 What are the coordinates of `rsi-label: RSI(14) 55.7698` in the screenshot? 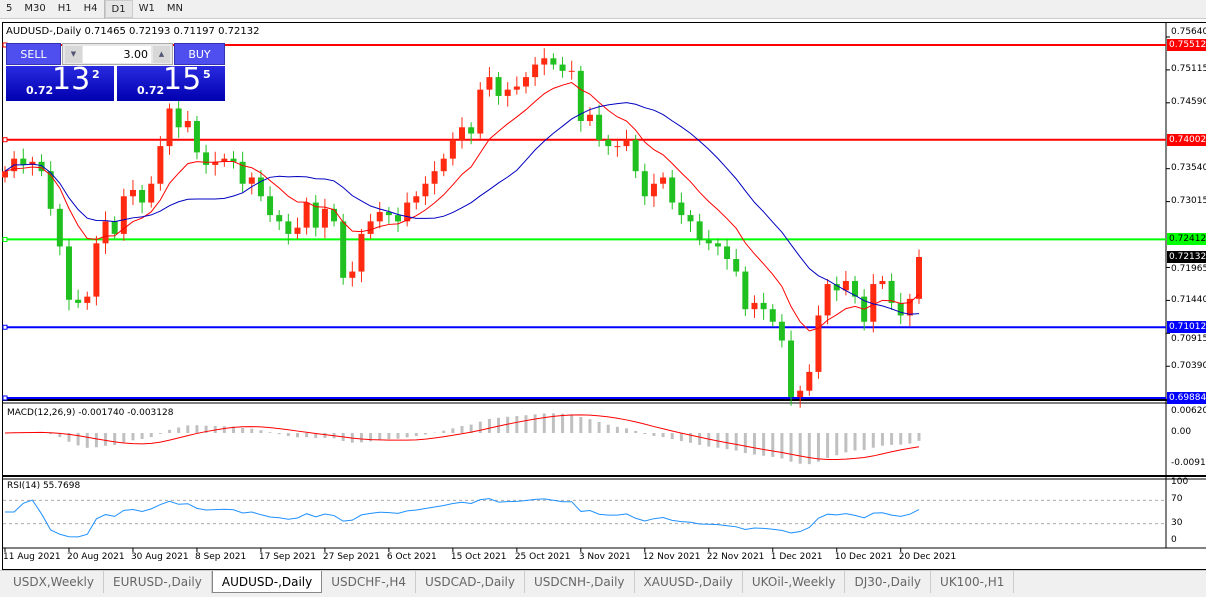 It's located at (44, 486).